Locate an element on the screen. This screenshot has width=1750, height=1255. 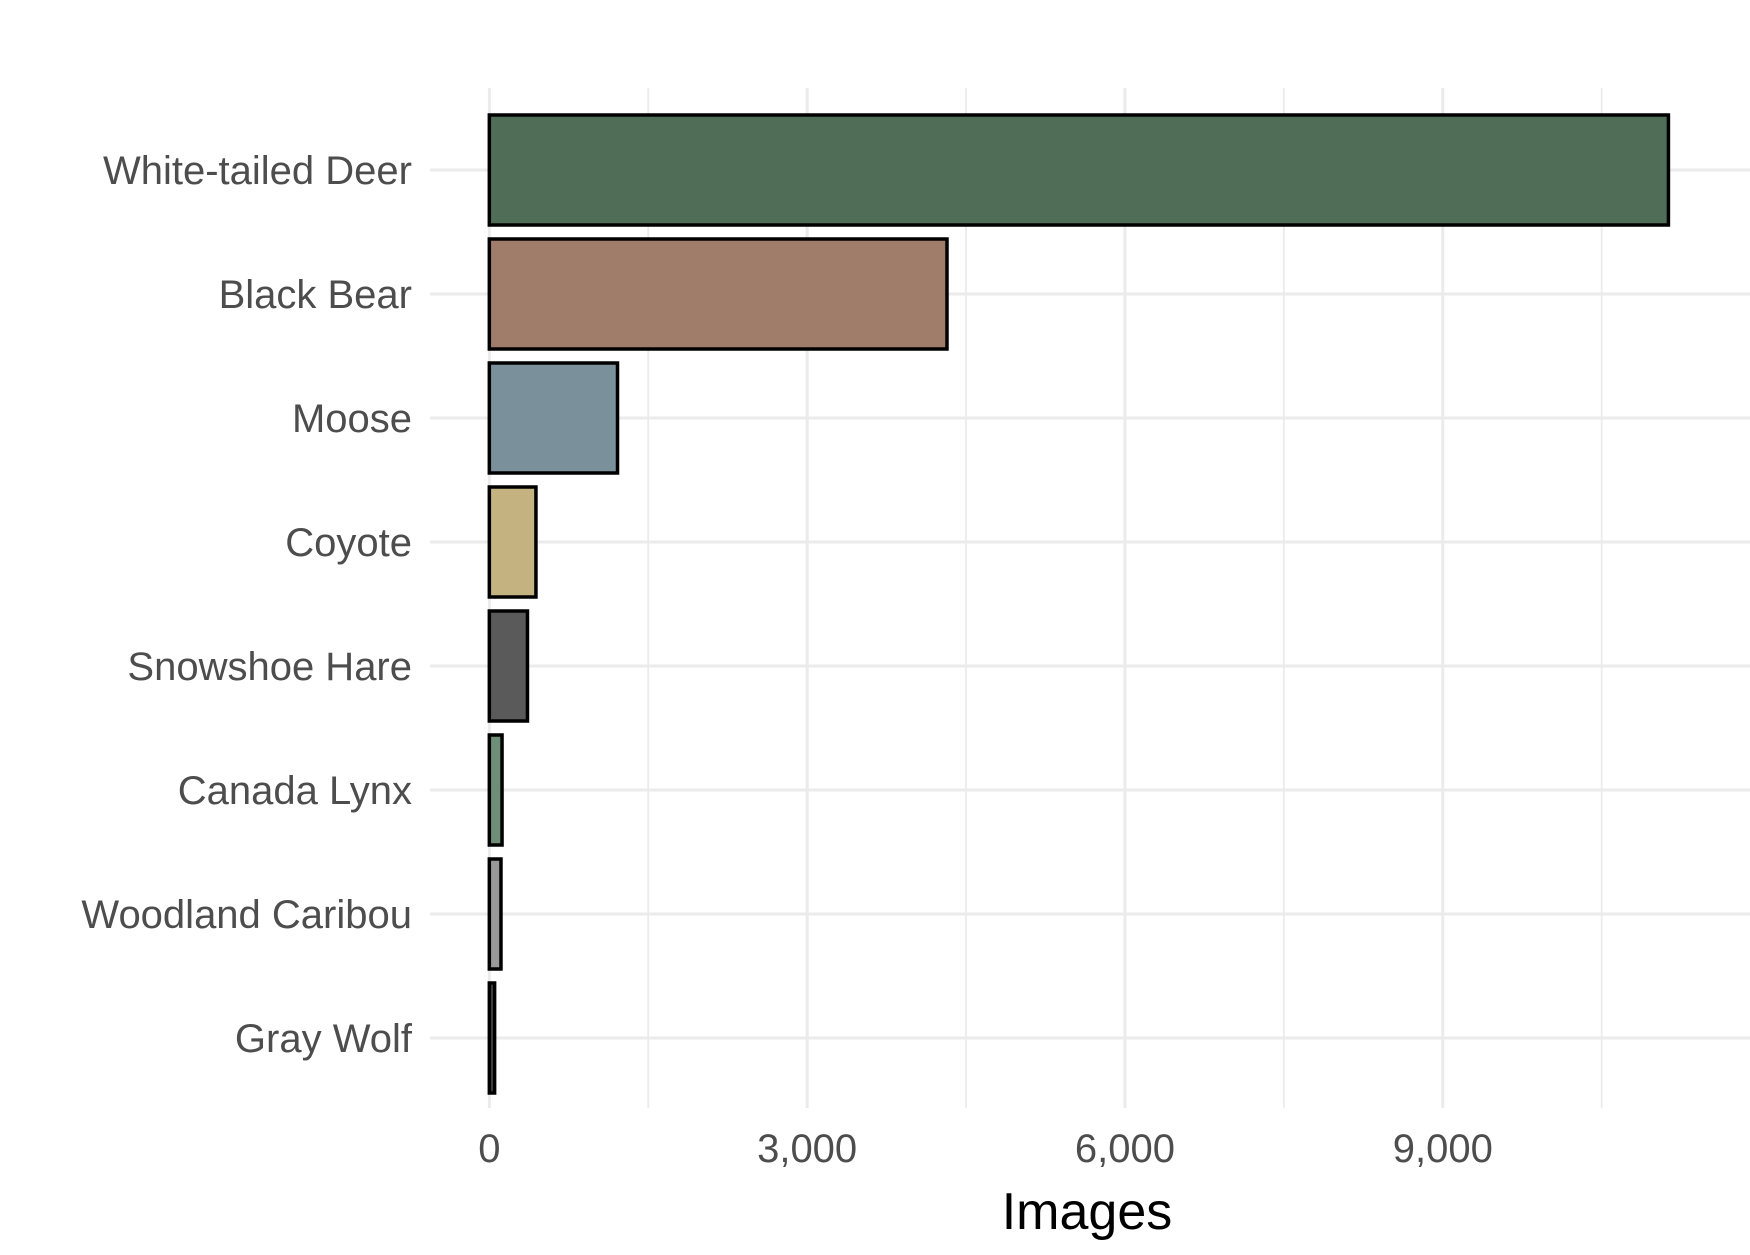
bar-moose is located at coordinates (553, 418).